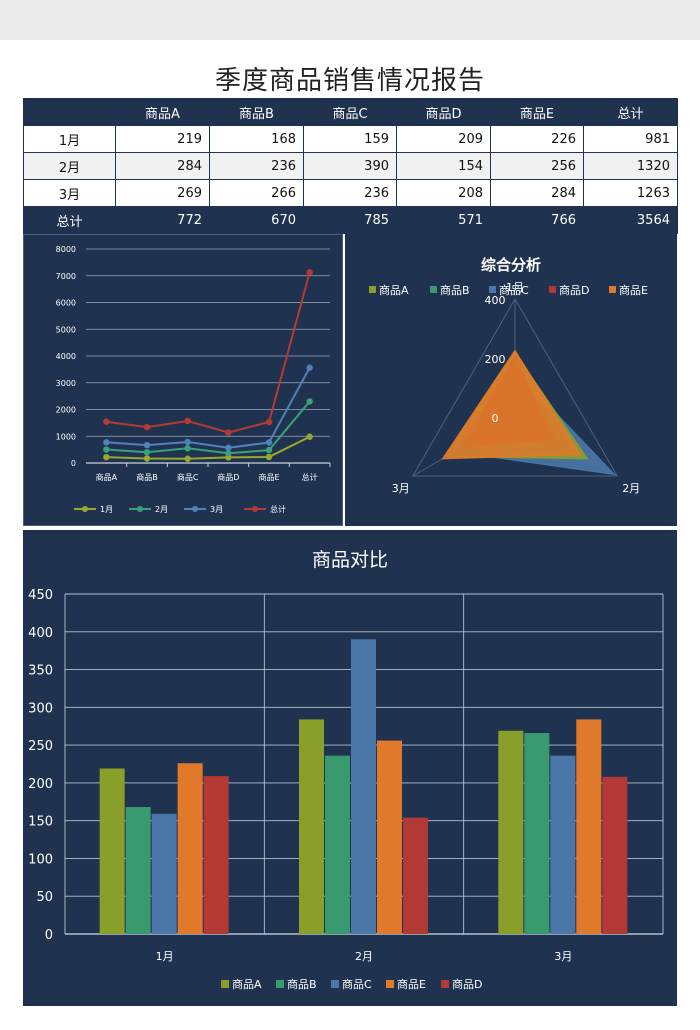  I want to click on table-total-row: 总计 772 670 785 571 766 3564, so click(350, 220).